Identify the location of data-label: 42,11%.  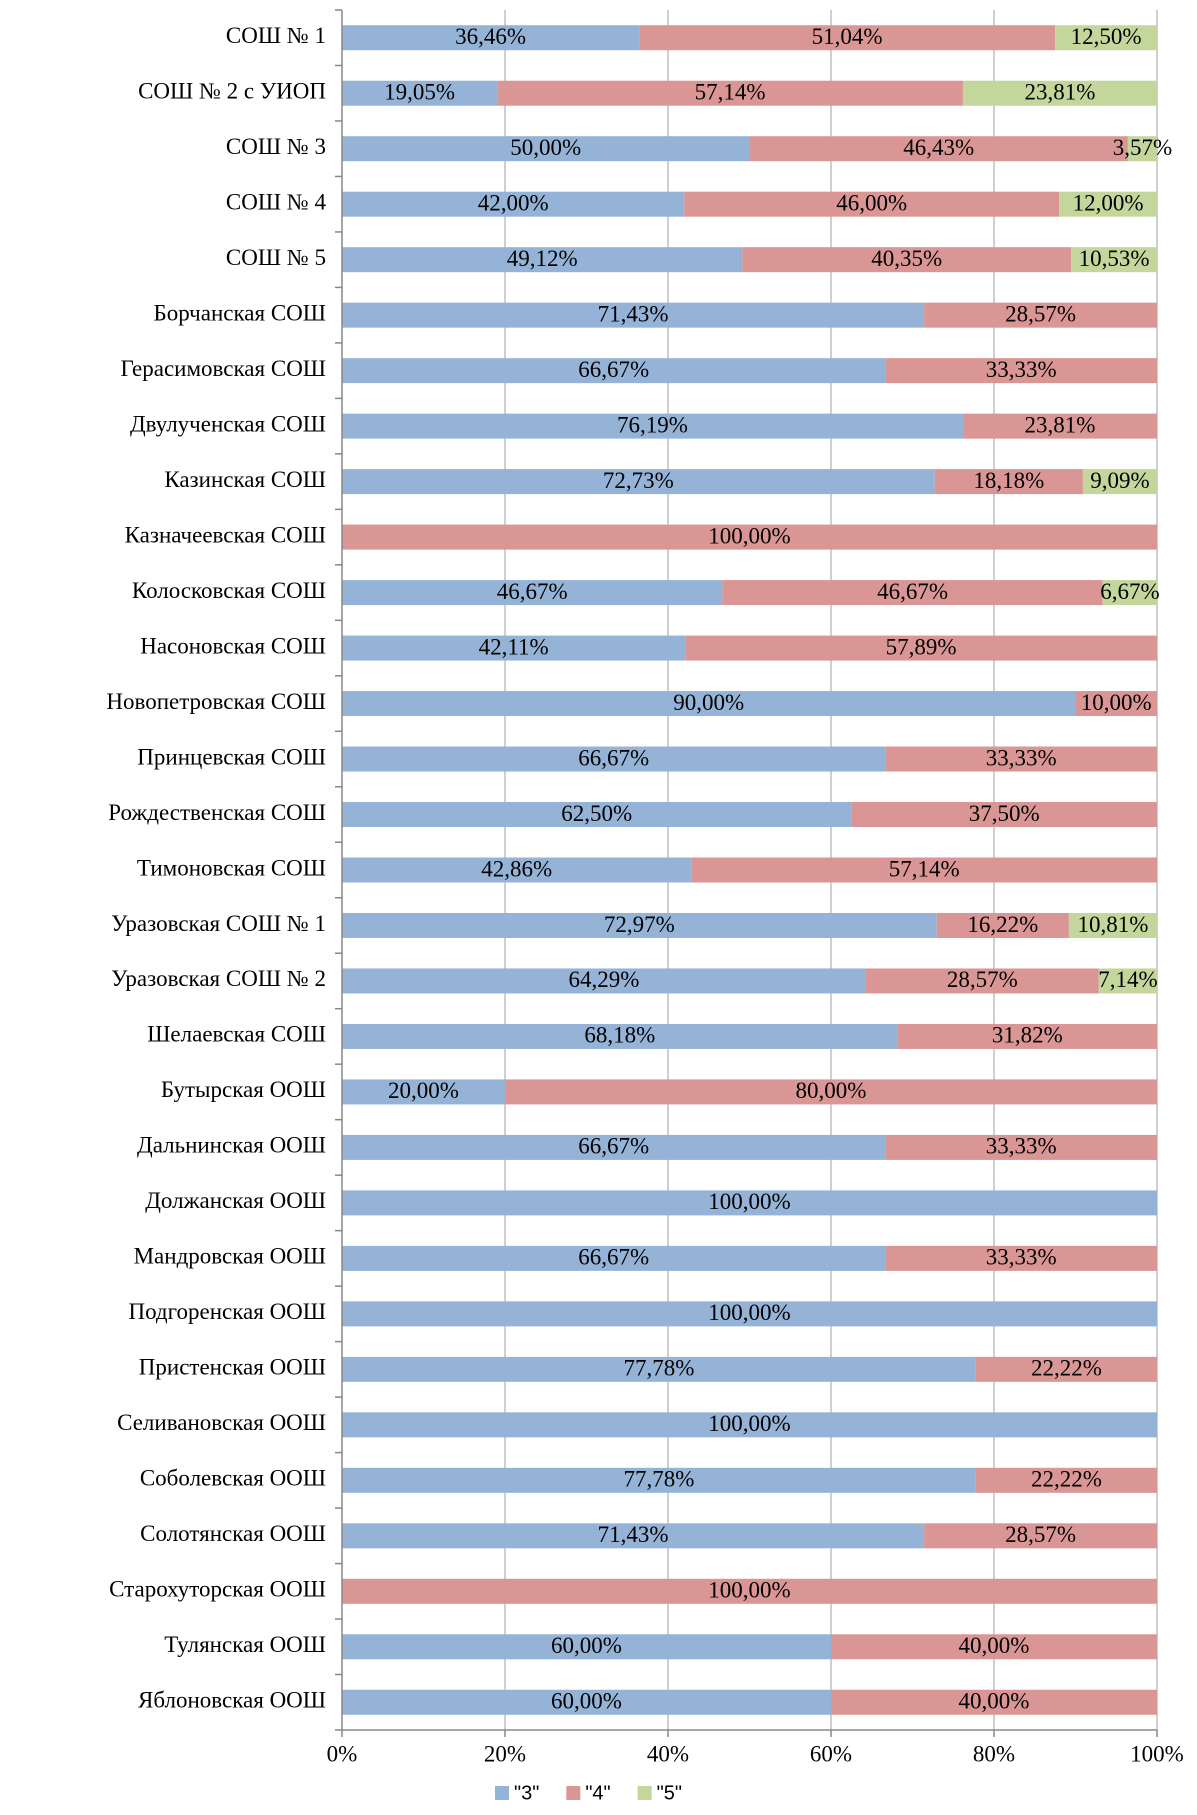
(514, 646).